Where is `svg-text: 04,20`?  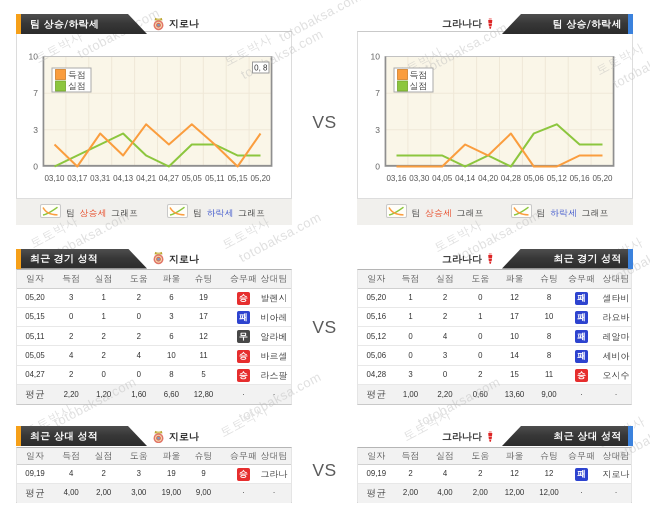 svg-text: 04,20 is located at coordinates (488, 178).